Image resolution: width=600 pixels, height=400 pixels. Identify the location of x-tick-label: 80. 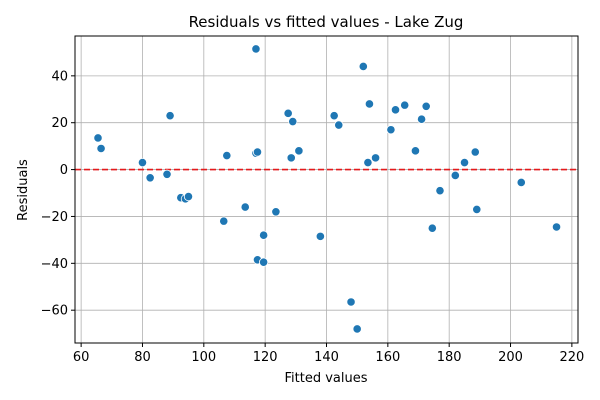
(142, 357).